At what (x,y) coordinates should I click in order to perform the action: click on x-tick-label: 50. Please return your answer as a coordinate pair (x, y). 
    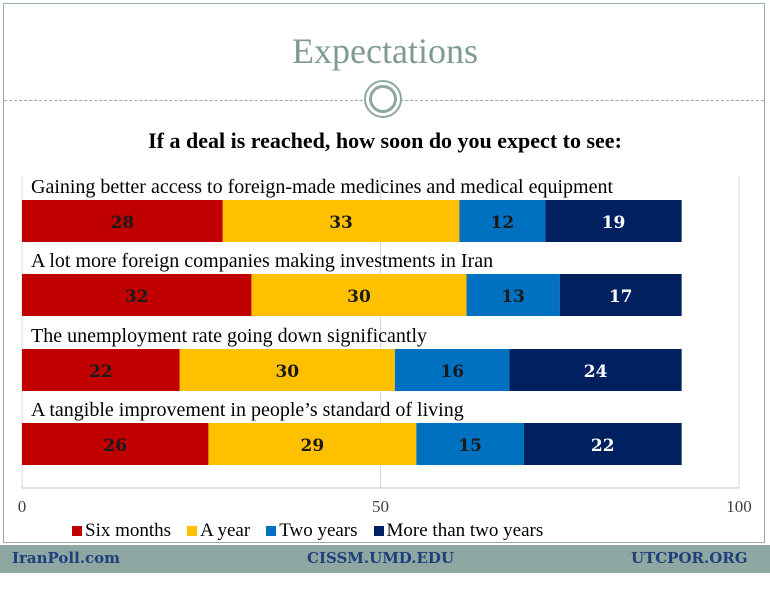
    Looking at the image, I should click on (380, 506).